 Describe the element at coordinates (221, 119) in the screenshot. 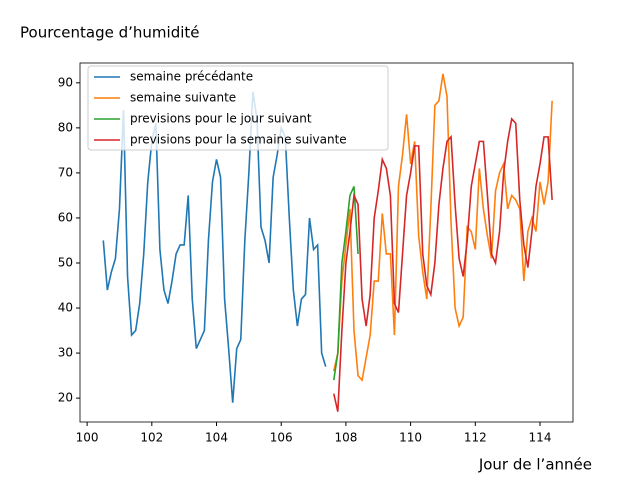

I see `legend-label: previsions pour le jour suivant` at that location.